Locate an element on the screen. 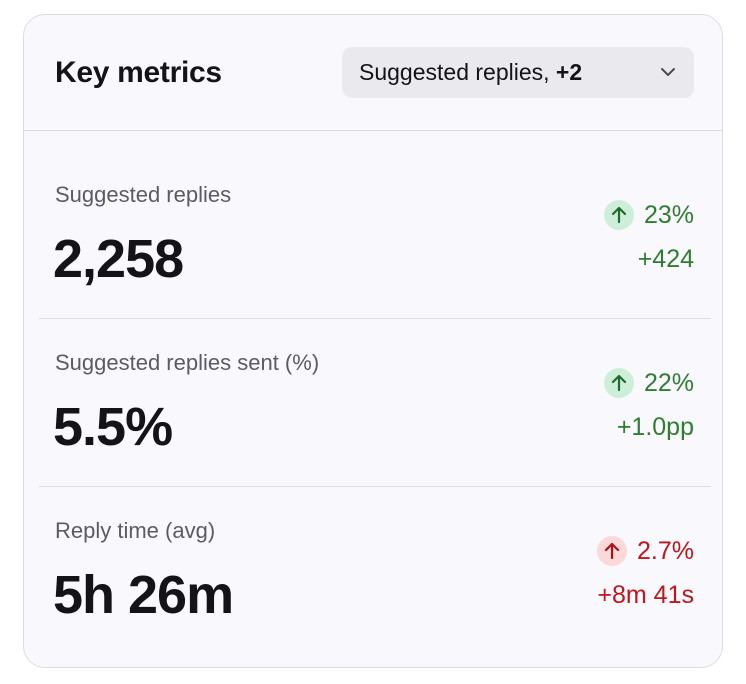 The height and width of the screenshot is (684, 746). chevron-down-icon is located at coordinates (668, 72).